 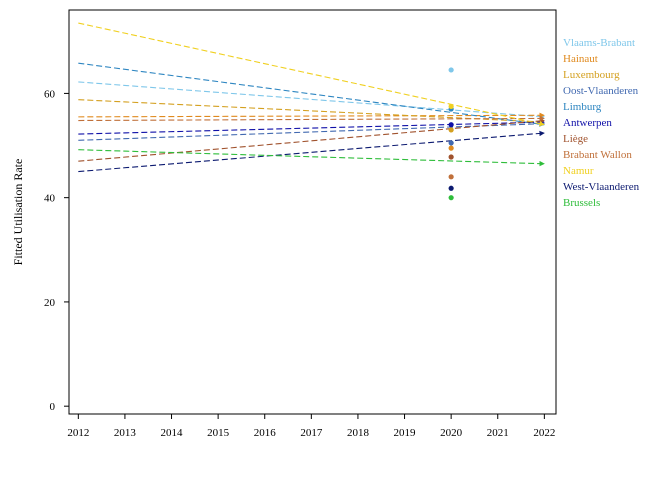 I want to click on data-point-brussels, so click(x=451, y=198).